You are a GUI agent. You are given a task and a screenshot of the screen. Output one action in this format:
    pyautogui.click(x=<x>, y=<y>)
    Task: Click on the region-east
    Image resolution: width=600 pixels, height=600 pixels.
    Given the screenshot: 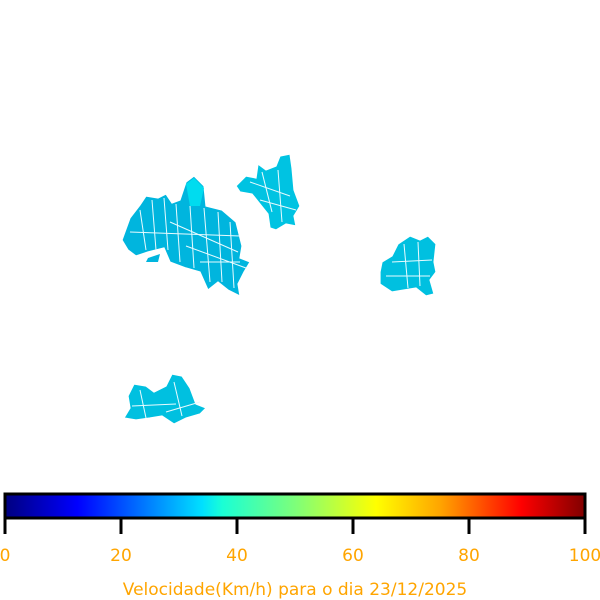 What is the action you would take?
    pyautogui.click(x=408, y=266)
    